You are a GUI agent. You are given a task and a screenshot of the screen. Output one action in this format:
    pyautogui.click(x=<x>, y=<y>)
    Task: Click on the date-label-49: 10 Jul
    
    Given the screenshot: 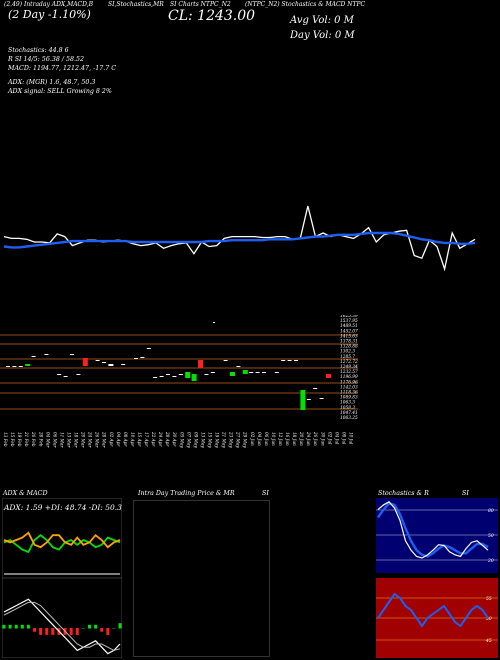 What is the action you would take?
    pyautogui.click(x=350, y=438)
    